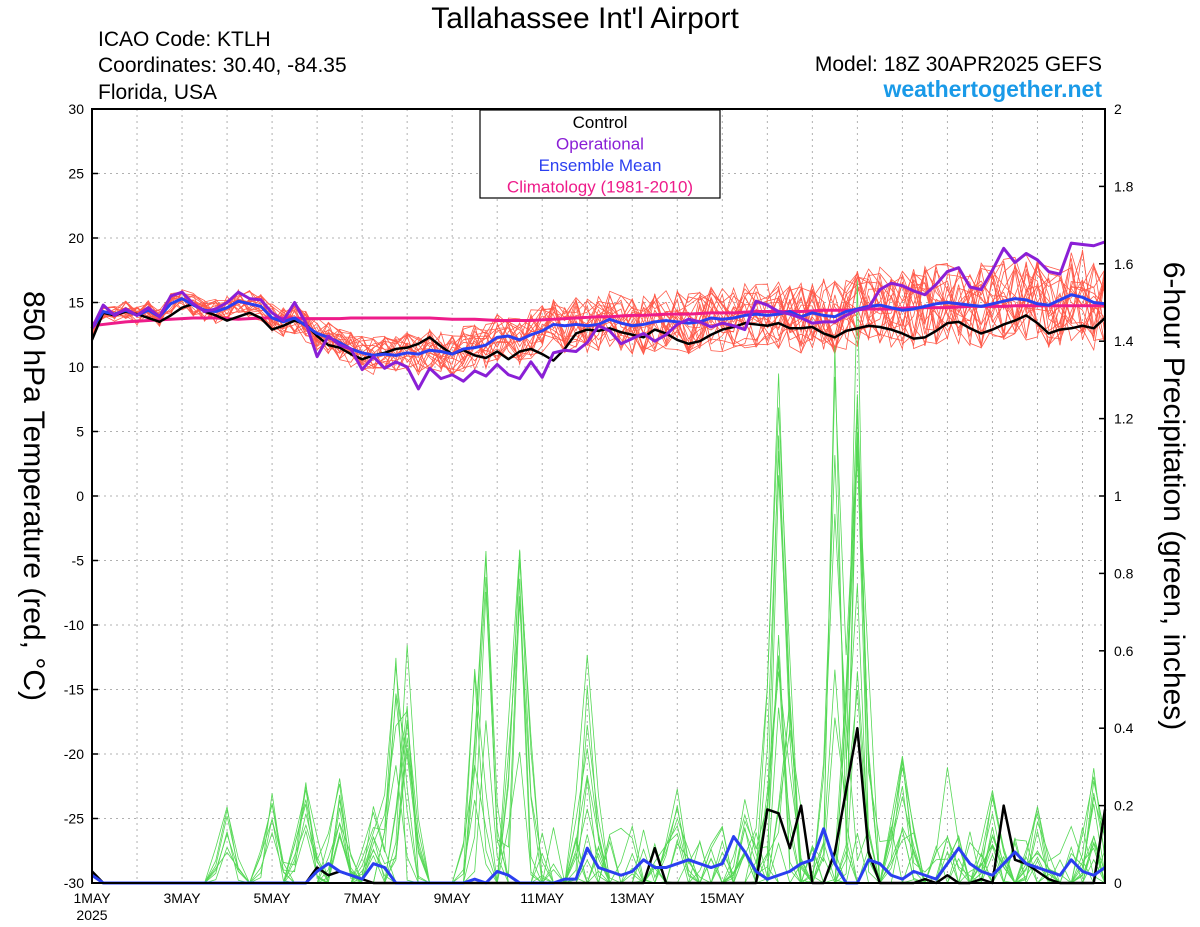 The width and height of the screenshot is (1200, 927). What do you see at coordinates (80, 496) in the screenshot?
I see `y-tick-left: 0` at bounding box center [80, 496].